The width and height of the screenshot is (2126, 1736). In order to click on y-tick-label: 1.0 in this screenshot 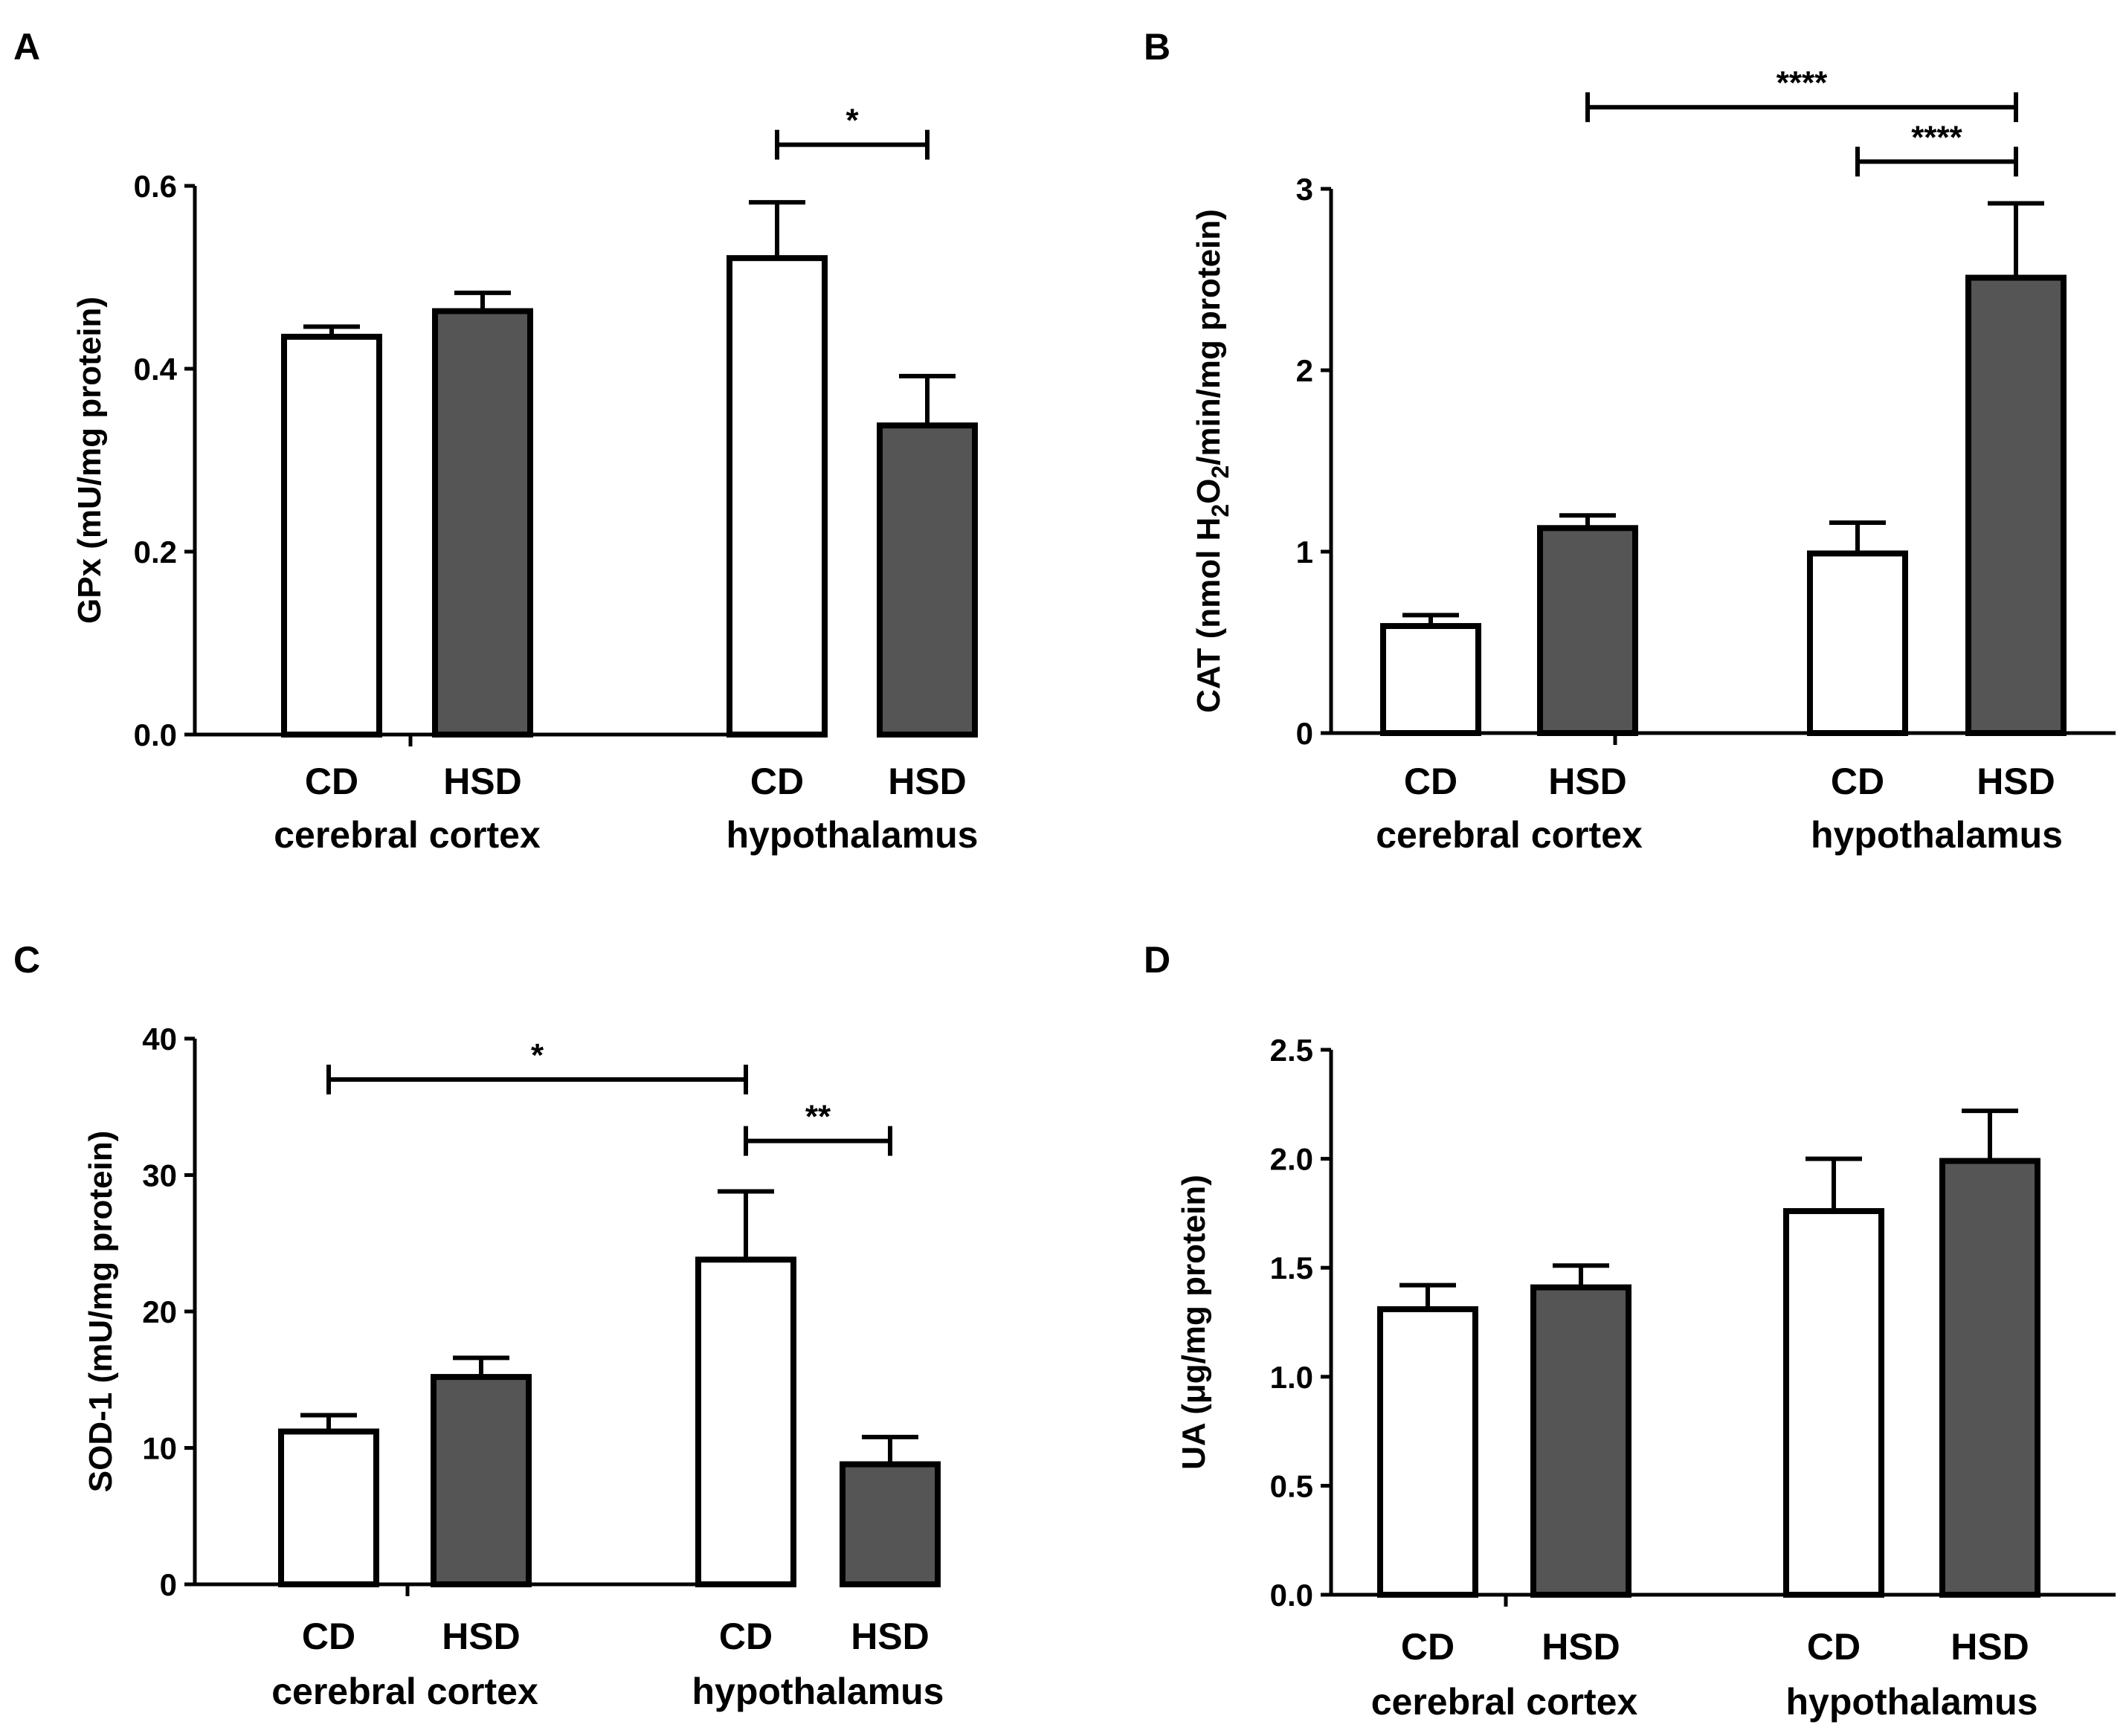, I will do `click(1292, 1377)`.